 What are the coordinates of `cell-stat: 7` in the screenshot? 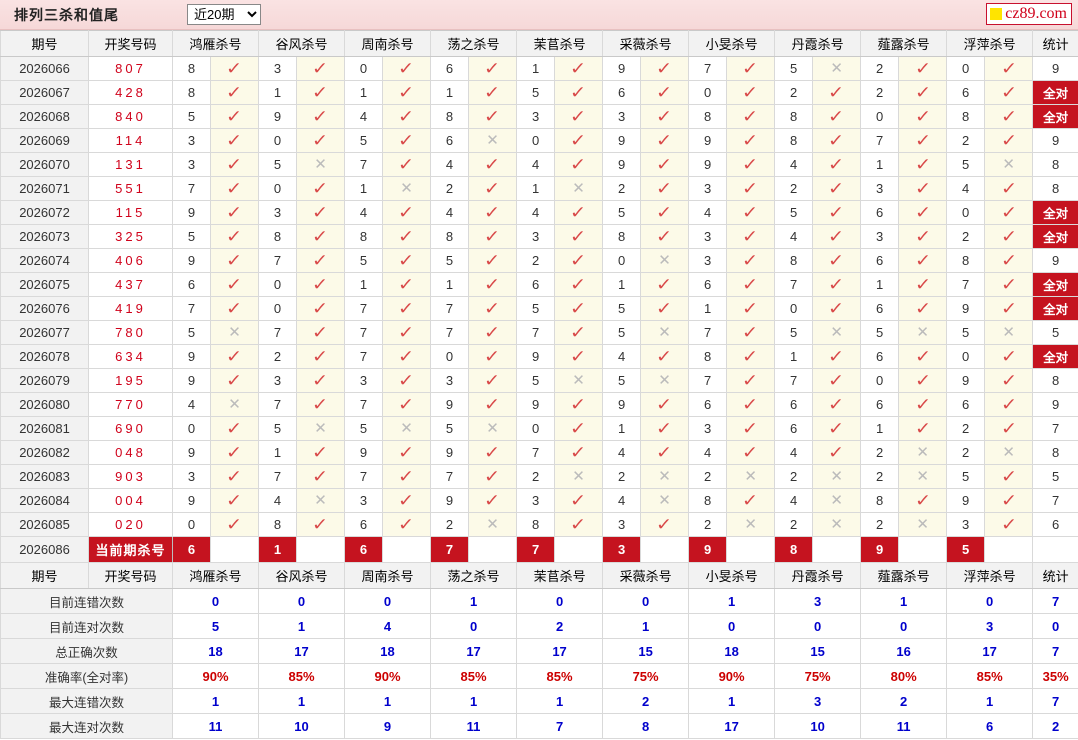 It's located at (1055, 500).